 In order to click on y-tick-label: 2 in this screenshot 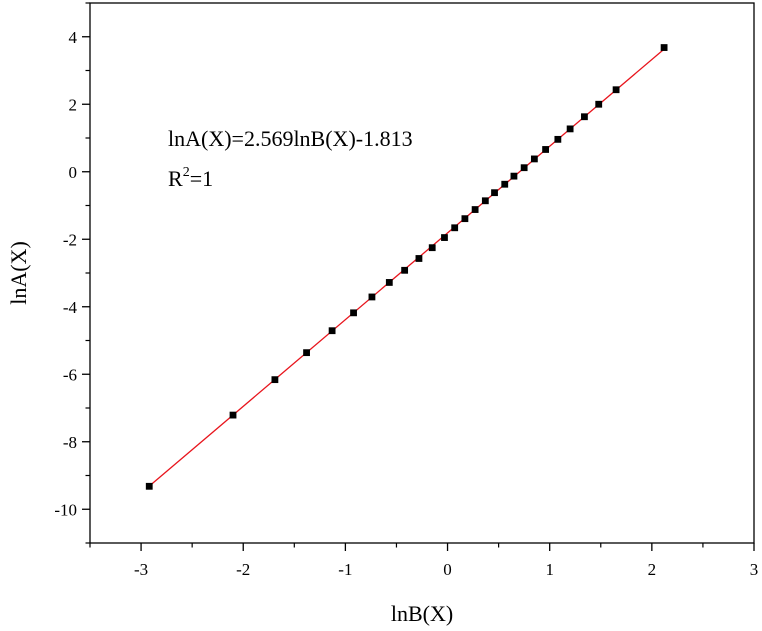, I will do `click(73, 104)`.